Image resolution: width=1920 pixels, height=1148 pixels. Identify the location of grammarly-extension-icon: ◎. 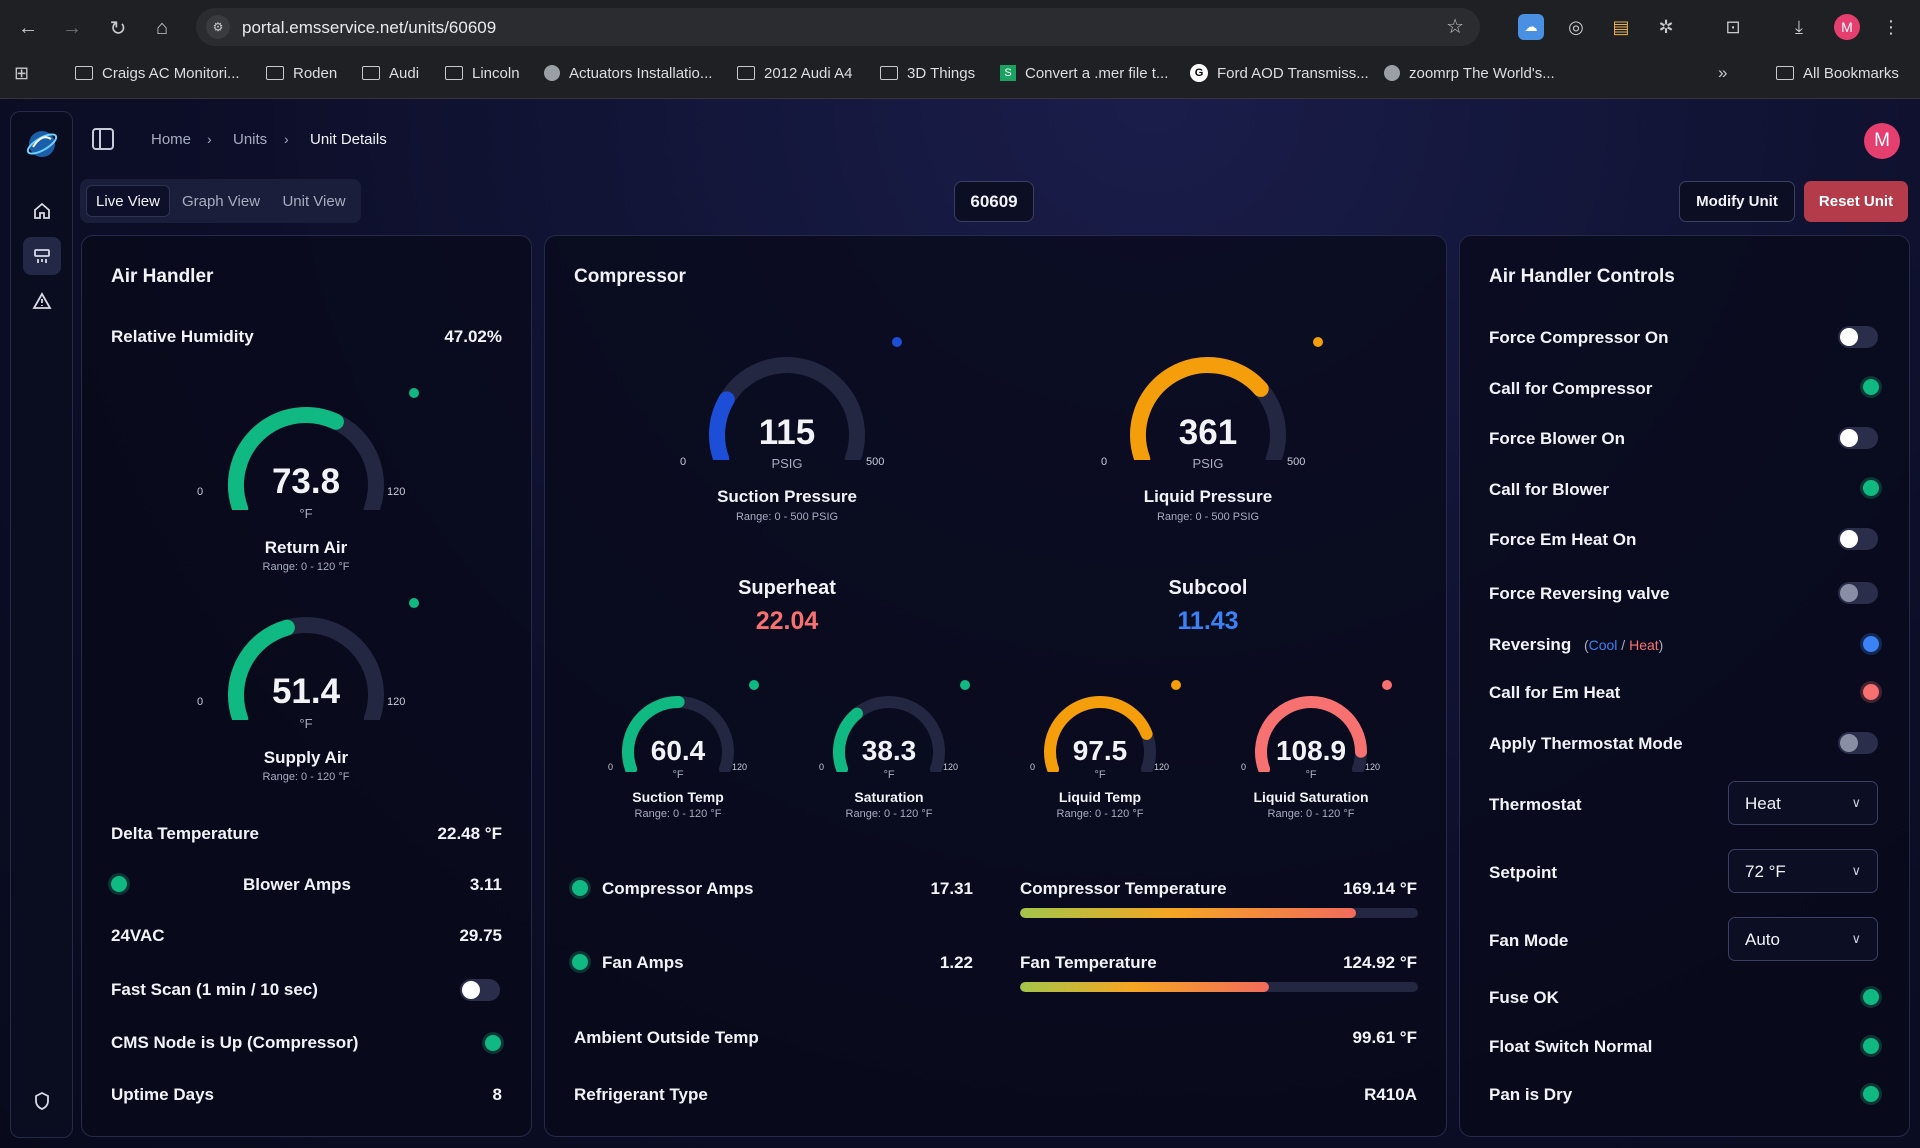
(1576, 26).